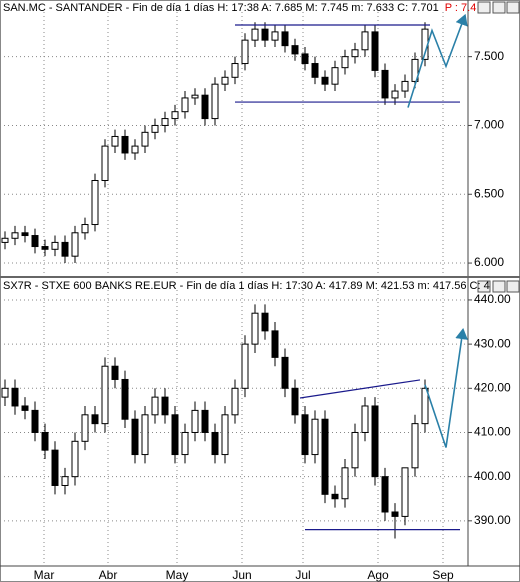 This screenshot has width=520, height=582. What do you see at coordinates (443, 575) in the screenshot?
I see `x-tick-label: Sep` at bounding box center [443, 575].